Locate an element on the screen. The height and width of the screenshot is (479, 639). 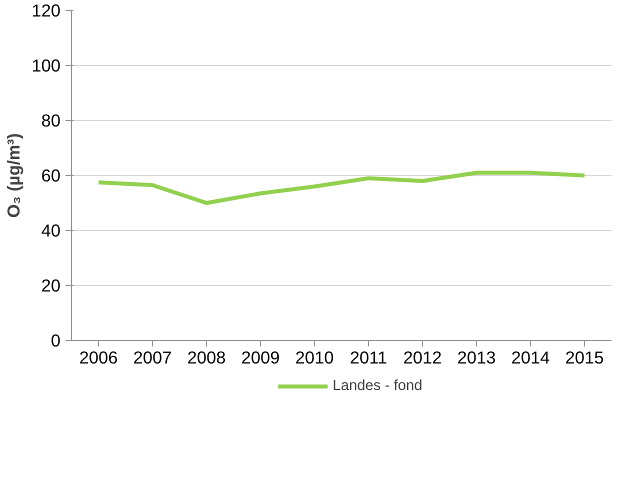
y-tick-label: 120 is located at coordinates (46, 10).